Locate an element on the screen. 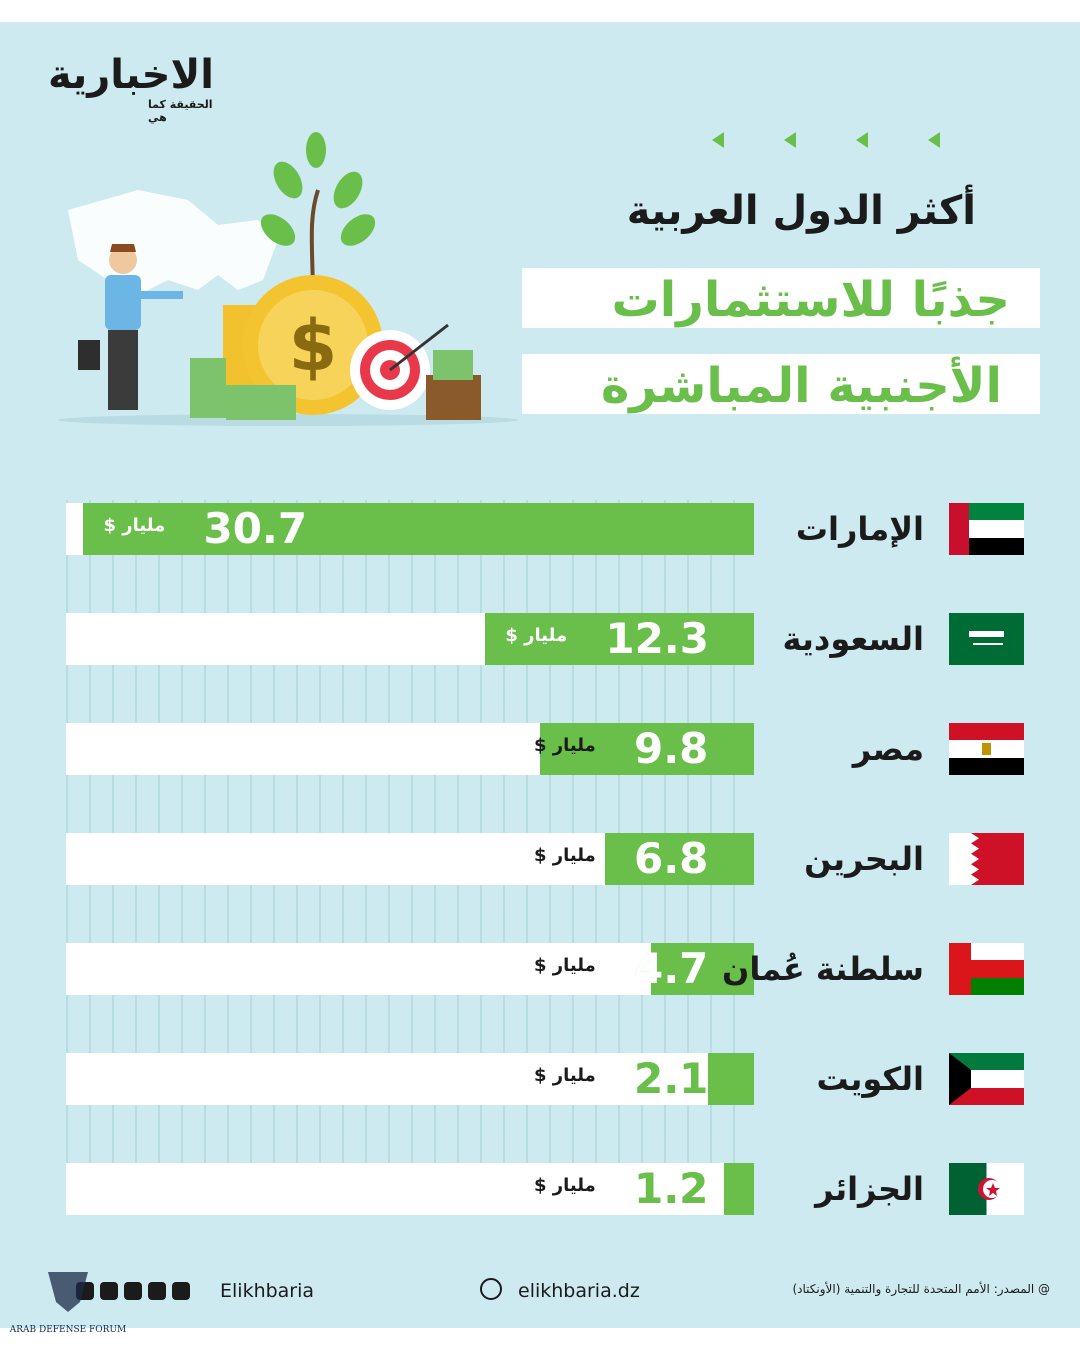 The image size is (1080, 1350). chart-row: 9.8 مليار $ مصر is located at coordinates (540, 749).